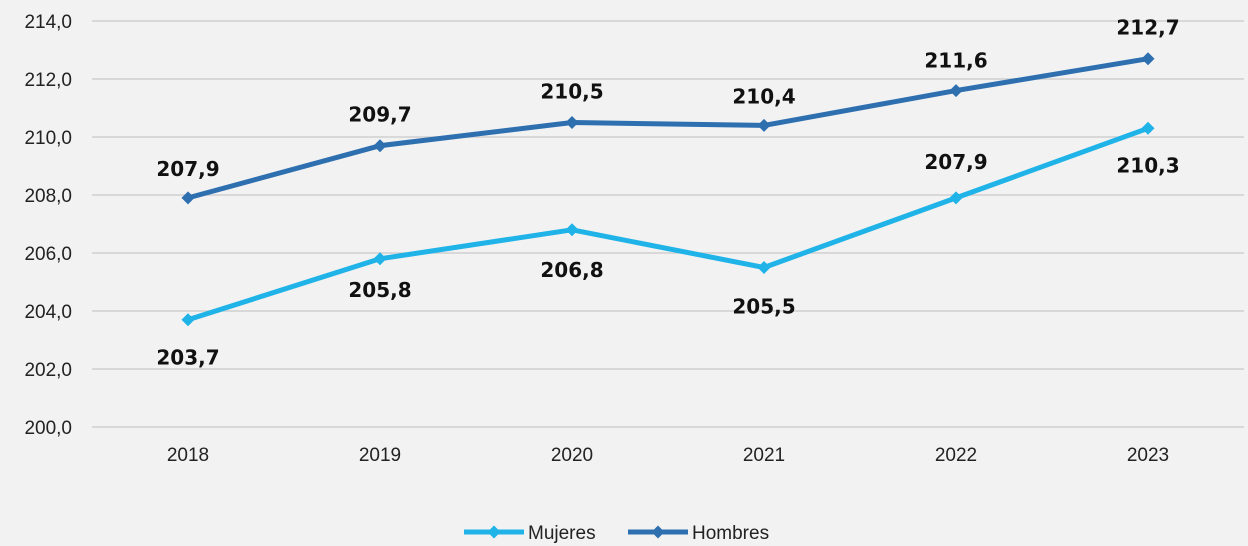 This screenshot has height=546, width=1248. Describe the element at coordinates (379, 290) in the screenshot. I see `data-label-mujeres: 205,8` at that location.